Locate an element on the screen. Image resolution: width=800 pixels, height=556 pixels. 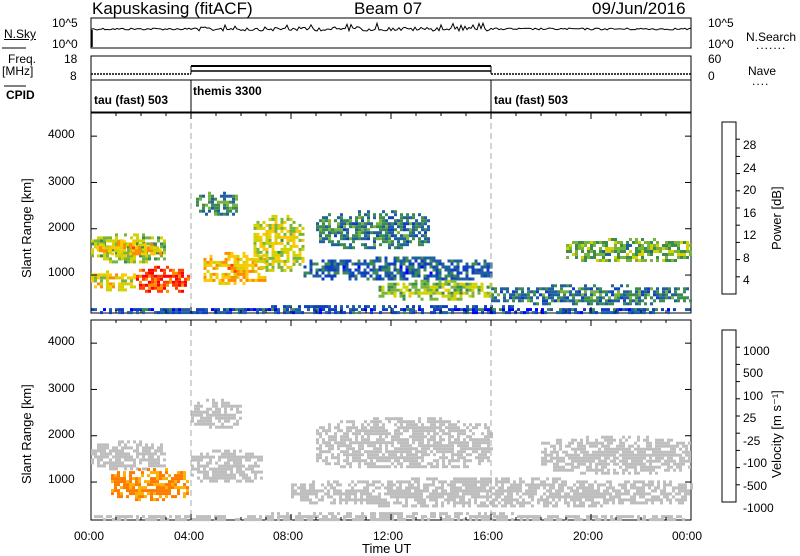
power-cbar-label: Power [dB] is located at coordinates (776, 218).